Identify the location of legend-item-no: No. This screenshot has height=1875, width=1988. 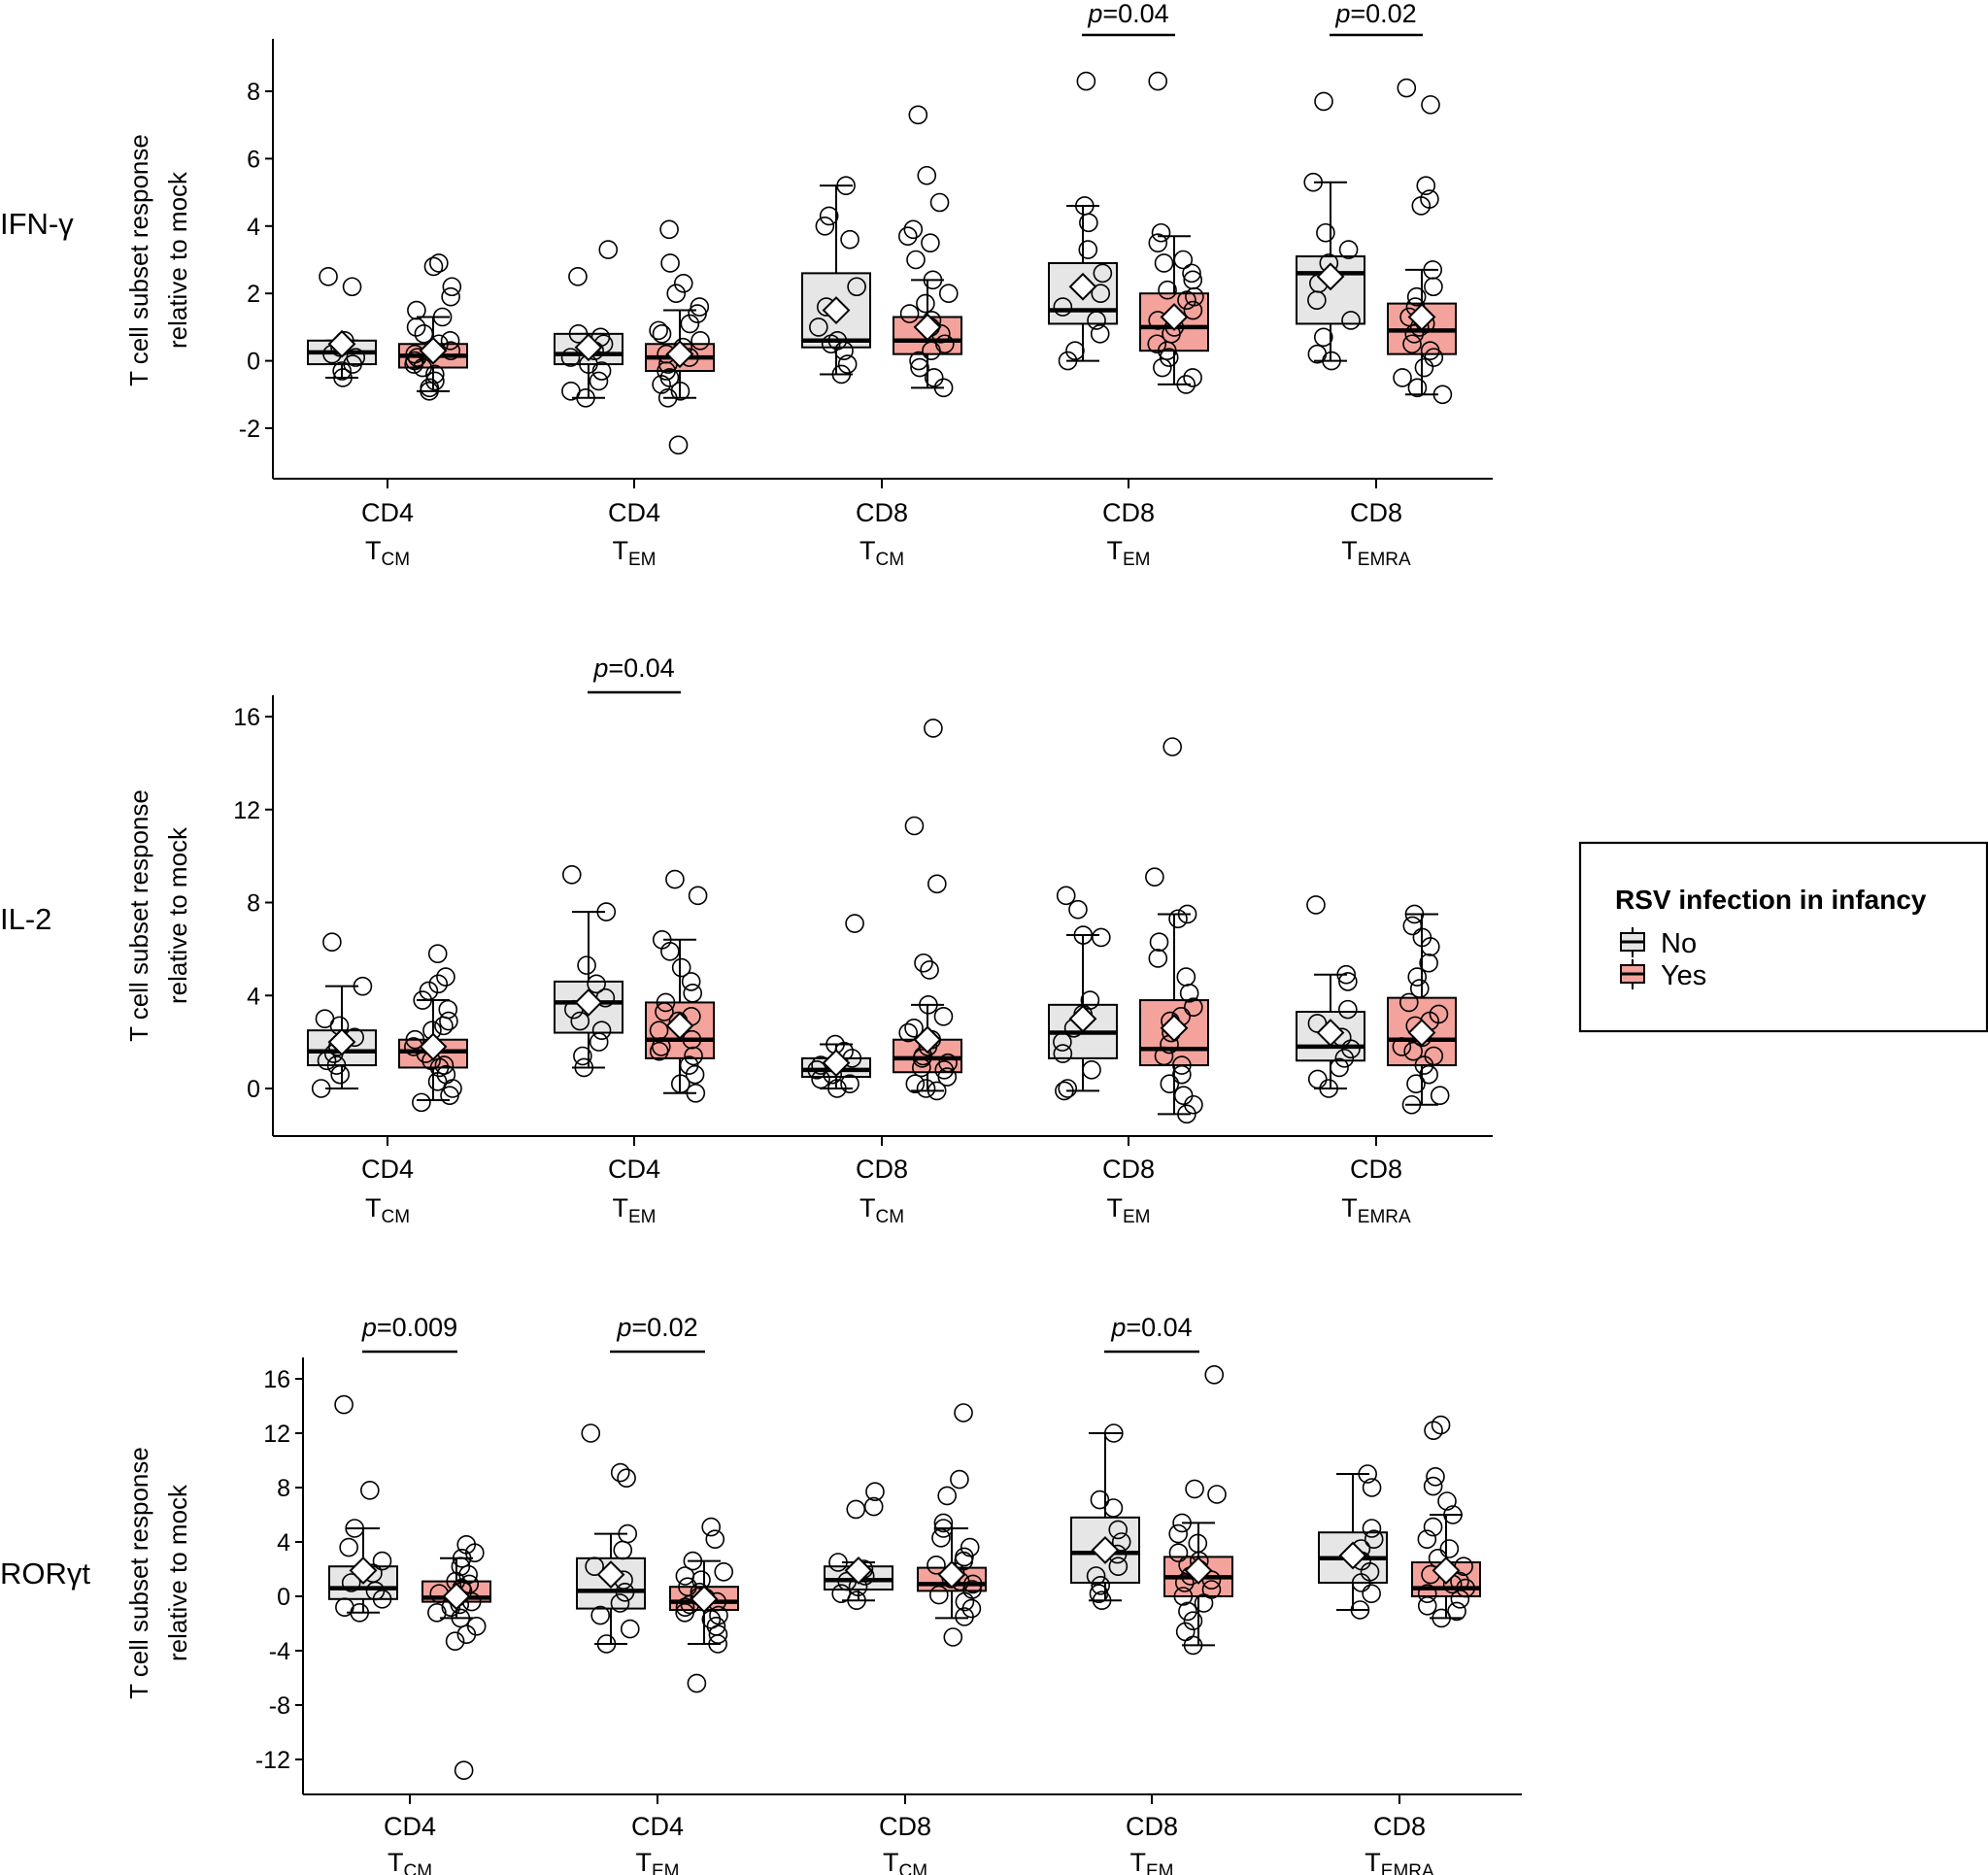
(1658, 943).